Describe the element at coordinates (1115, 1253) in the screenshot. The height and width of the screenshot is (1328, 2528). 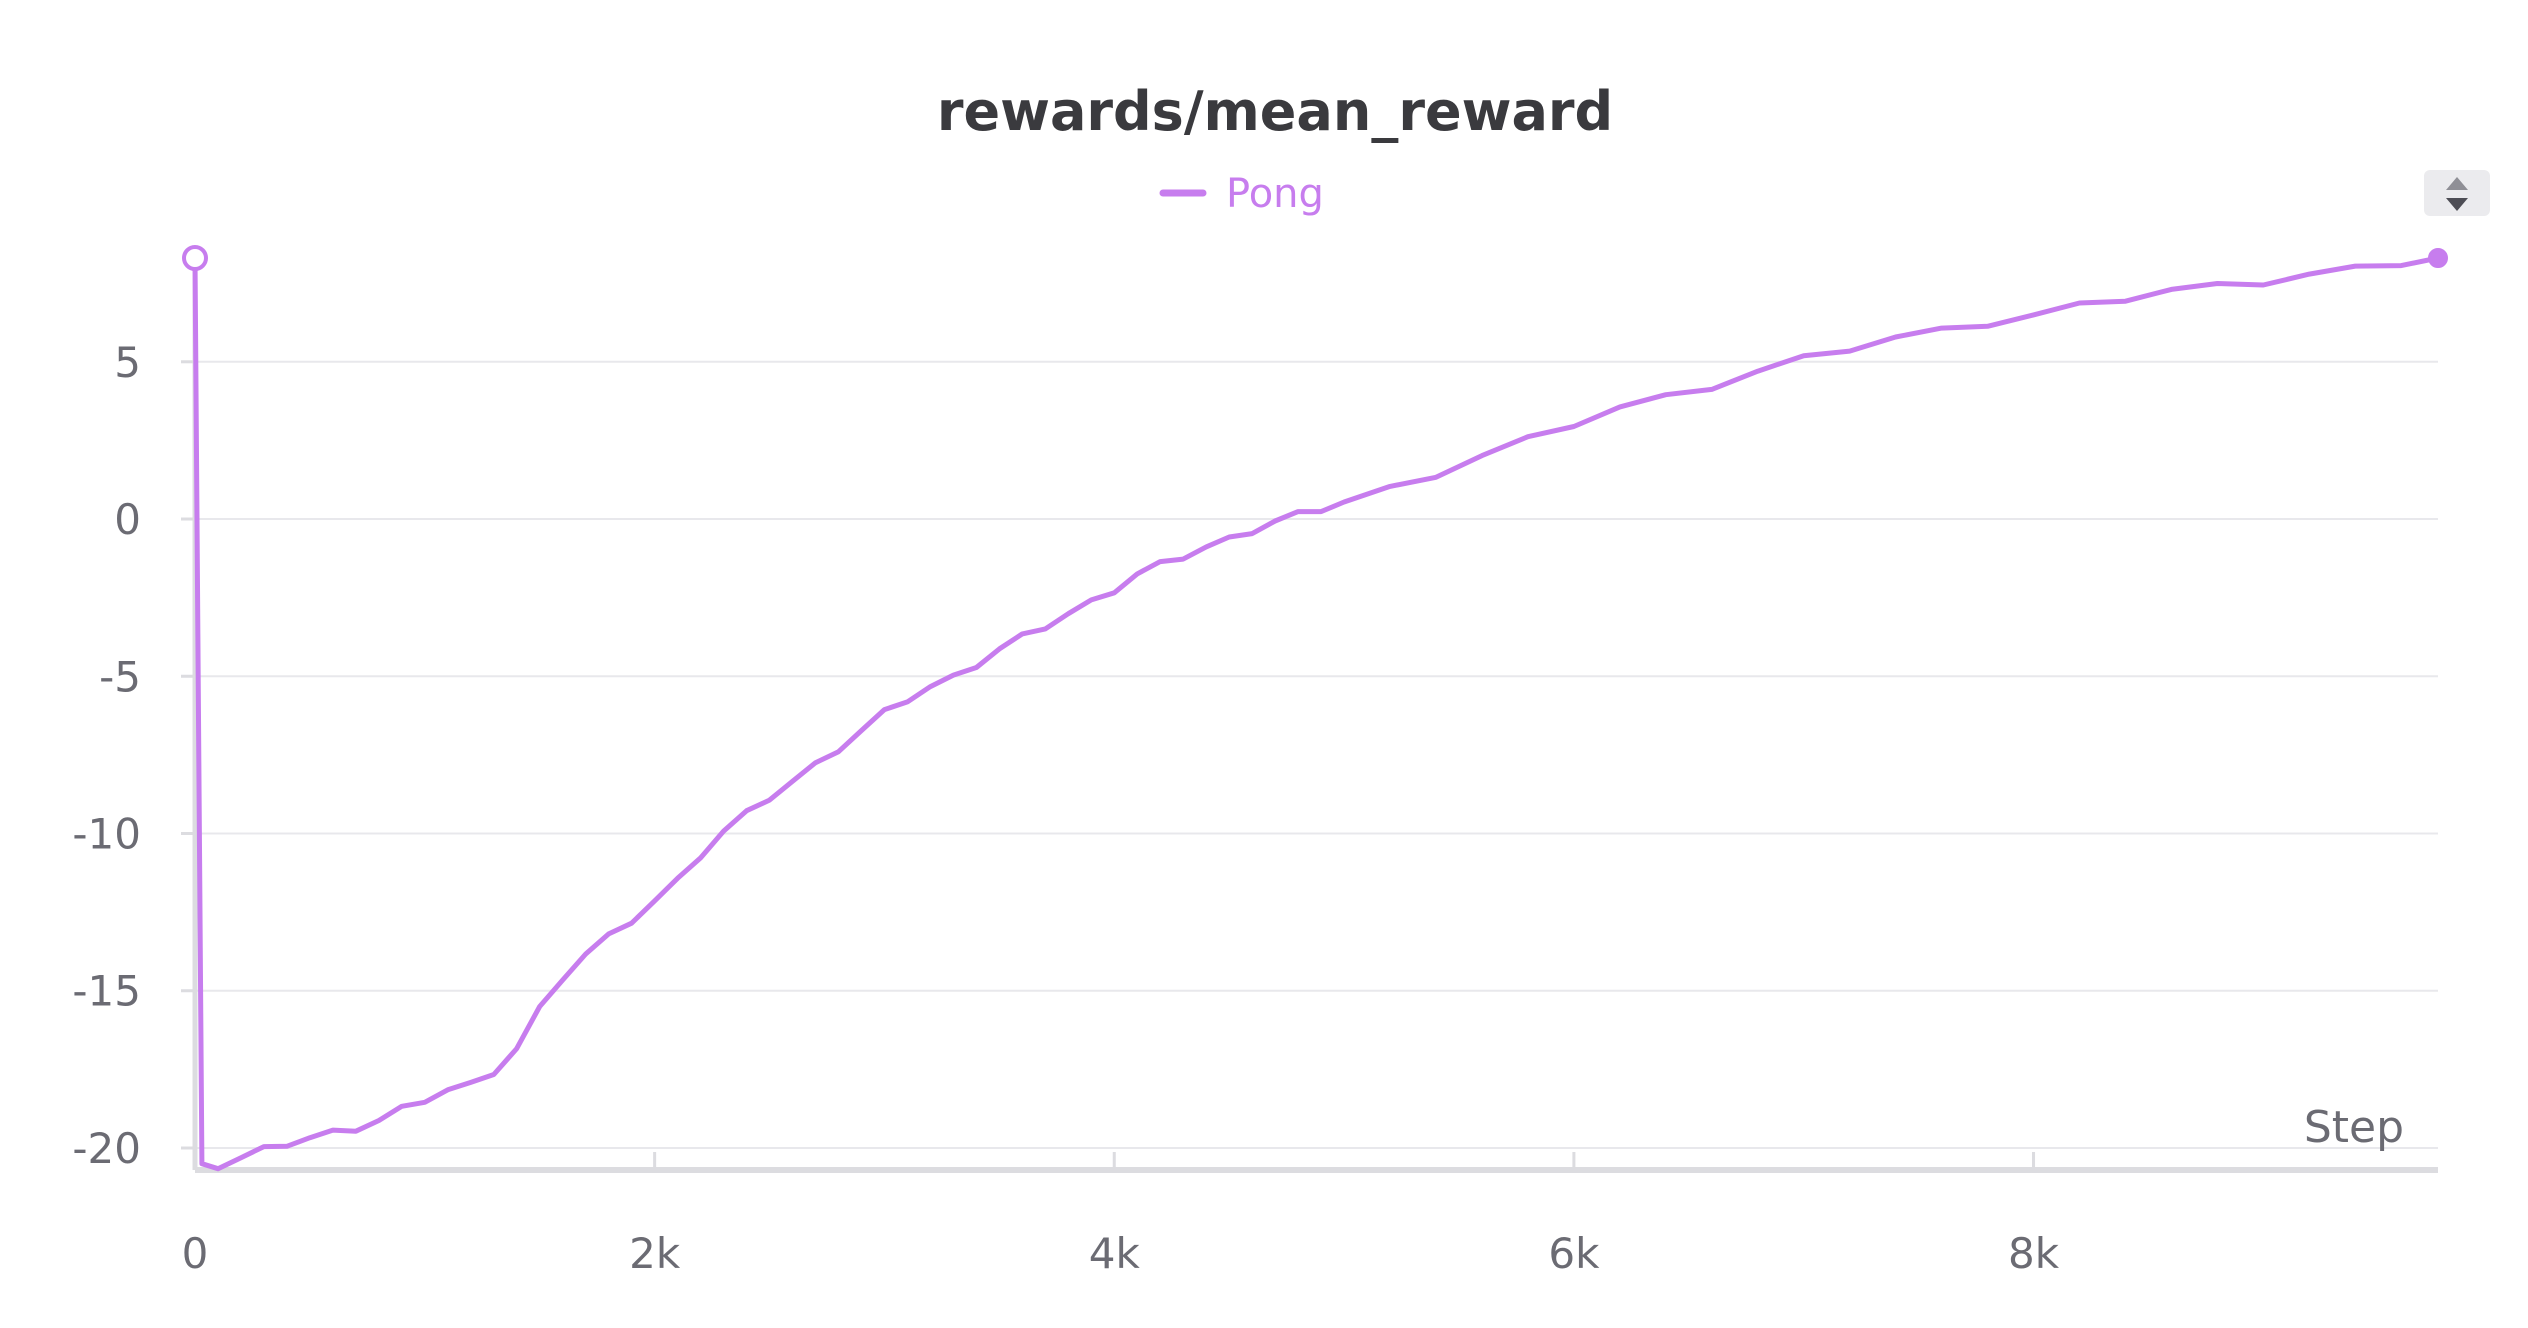
I see `x-tick-label-2: 4k` at that location.